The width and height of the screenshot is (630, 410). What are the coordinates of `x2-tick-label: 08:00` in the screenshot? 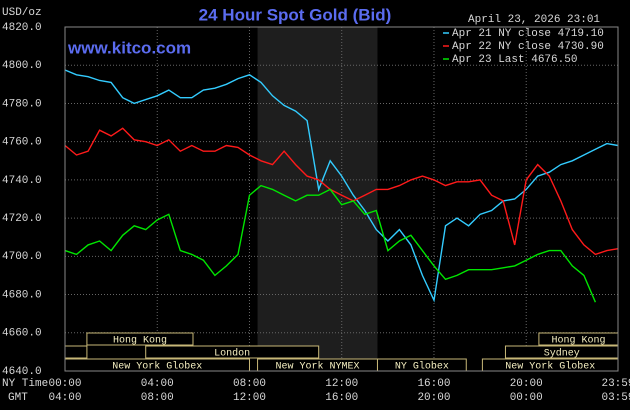 It's located at (157, 398).